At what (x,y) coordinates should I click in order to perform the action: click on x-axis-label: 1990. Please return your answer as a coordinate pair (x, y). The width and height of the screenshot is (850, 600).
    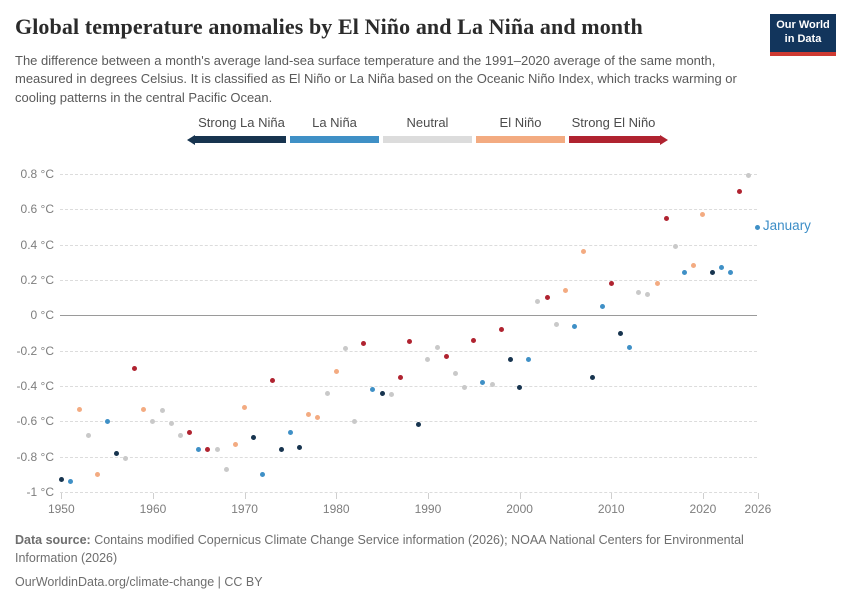
    Looking at the image, I should click on (428, 509).